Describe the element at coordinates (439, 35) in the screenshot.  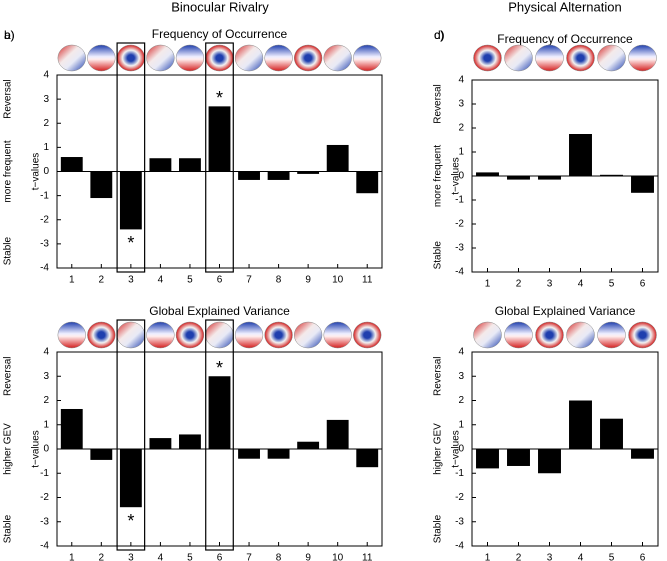
I see `panel-label: c)` at that location.